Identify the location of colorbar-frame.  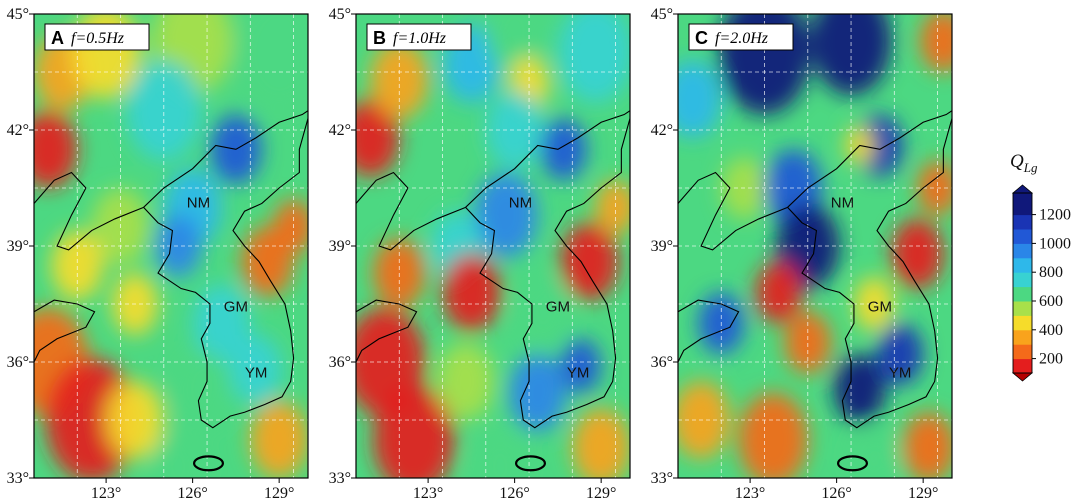
(1022, 283).